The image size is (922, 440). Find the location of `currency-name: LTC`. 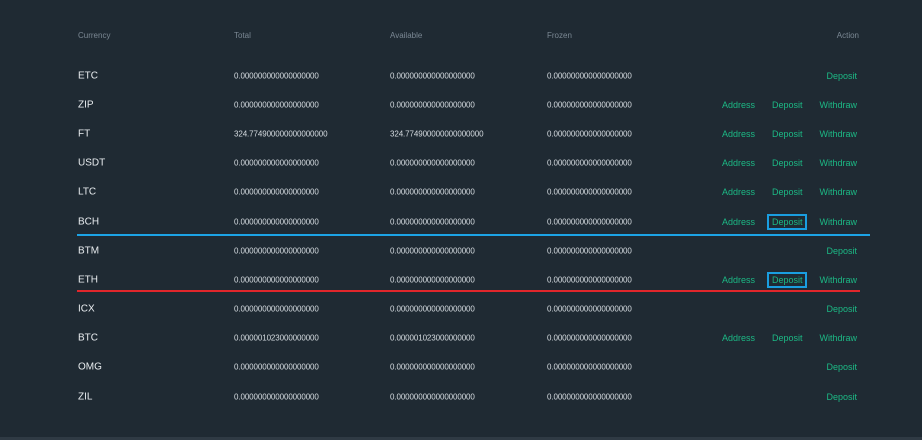

currency-name: LTC is located at coordinates (87, 192).